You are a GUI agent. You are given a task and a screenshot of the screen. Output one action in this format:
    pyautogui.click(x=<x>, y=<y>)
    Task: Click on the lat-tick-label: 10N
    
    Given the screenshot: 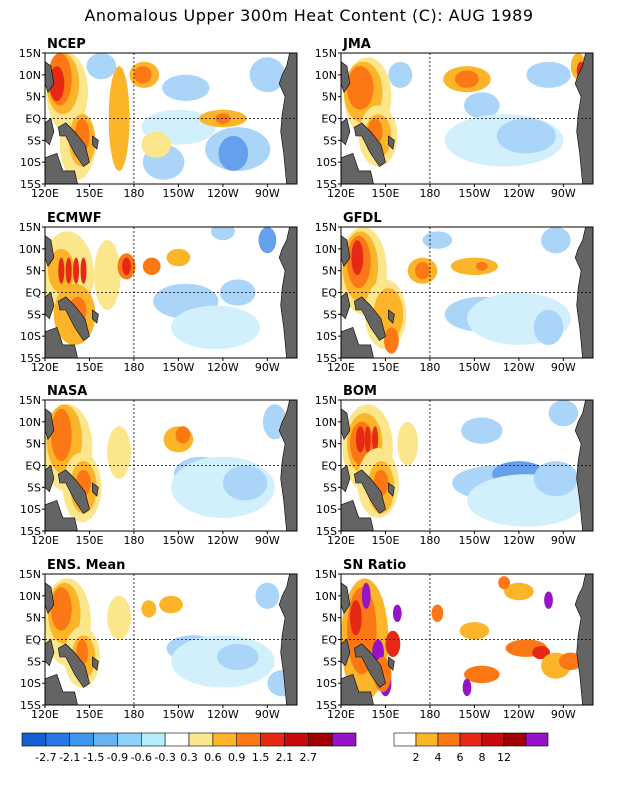 What is the action you would take?
    pyautogui.click(x=30, y=422)
    